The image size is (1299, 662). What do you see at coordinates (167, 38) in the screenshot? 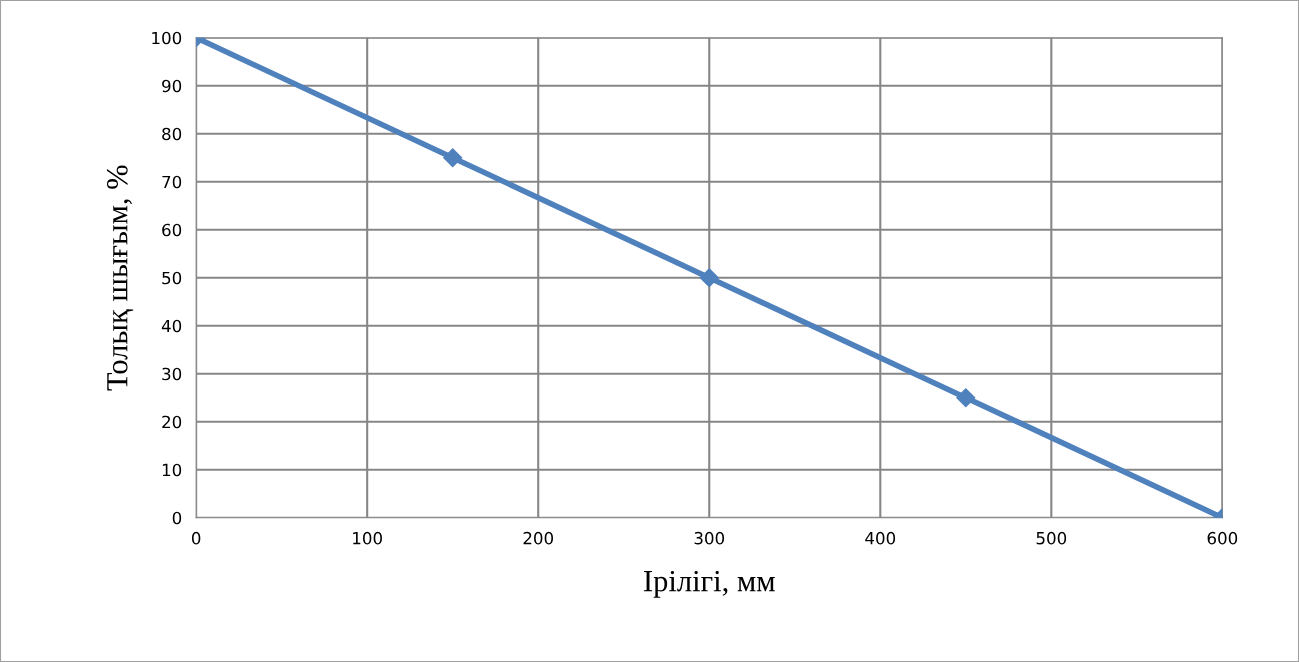
I see `y-tick-label: 100` at bounding box center [167, 38].